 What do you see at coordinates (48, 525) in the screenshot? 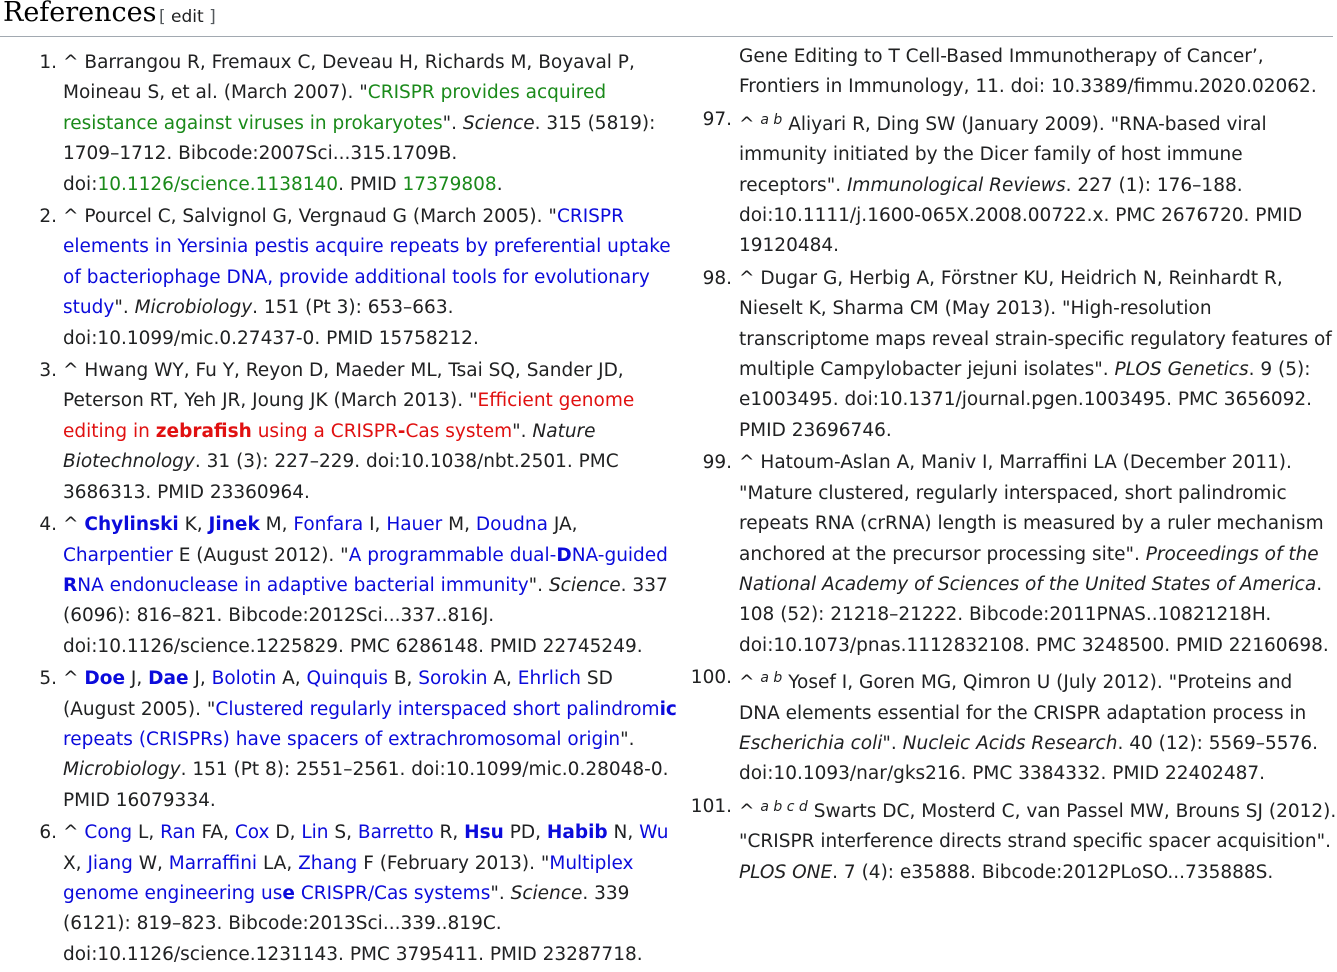
I see `reference-number: 4.` at bounding box center [48, 525].